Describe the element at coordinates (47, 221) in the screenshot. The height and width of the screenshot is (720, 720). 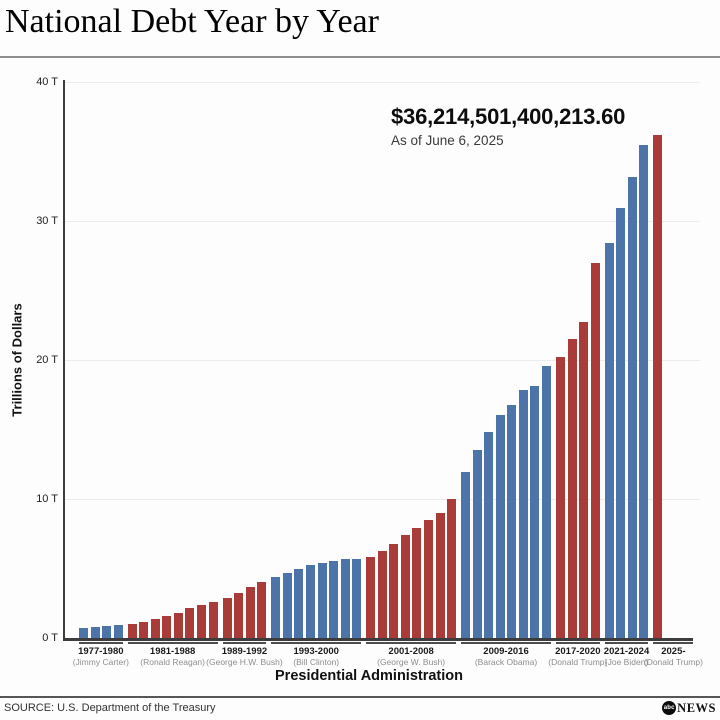
I see `y-tick-label: 30 T` at that location.